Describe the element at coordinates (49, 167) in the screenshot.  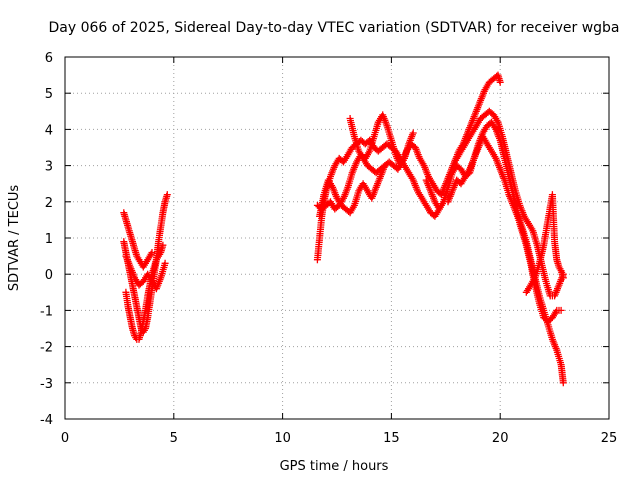
I see `y-tick-label: 3` at that location.